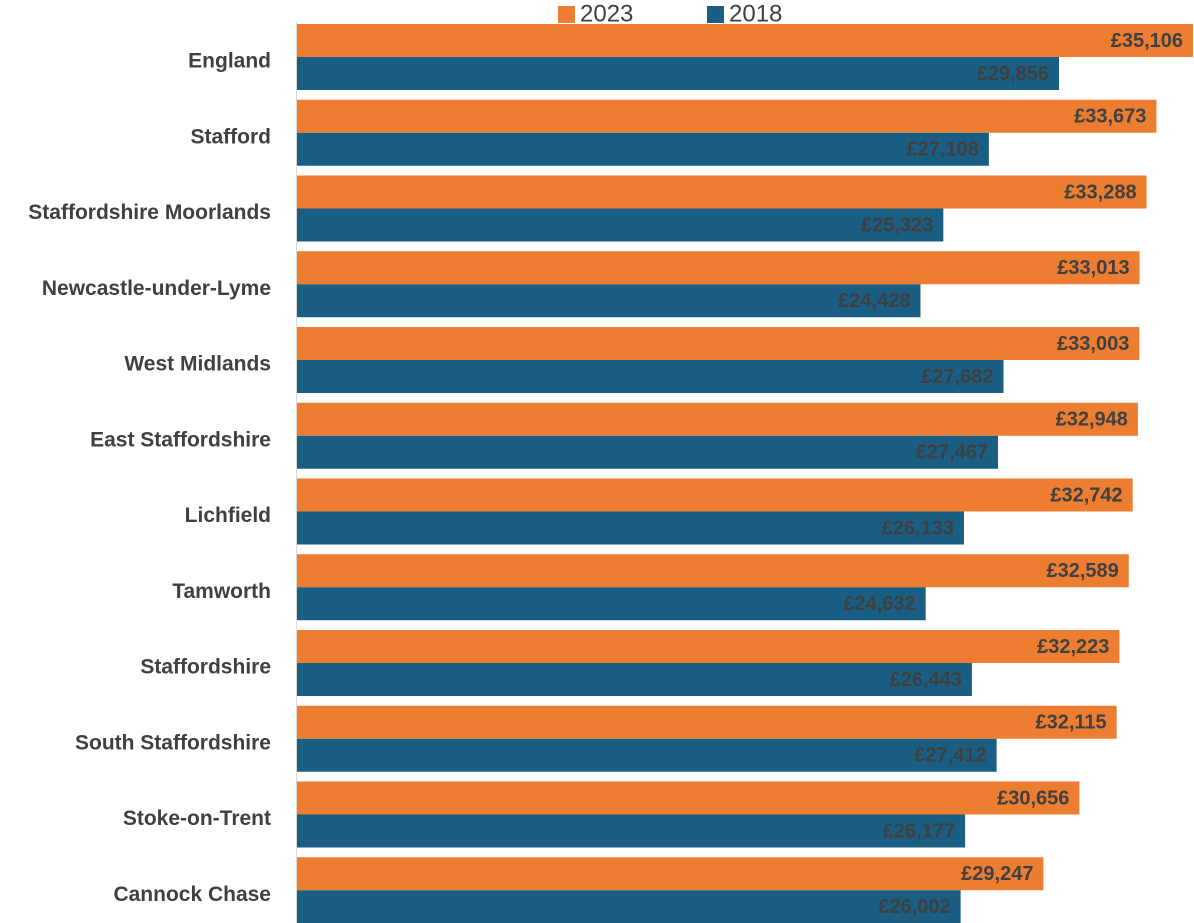  Describe the element at coordinates (192, 894) in the screenshot. I see `category-label: Cannock Chase` at that location.